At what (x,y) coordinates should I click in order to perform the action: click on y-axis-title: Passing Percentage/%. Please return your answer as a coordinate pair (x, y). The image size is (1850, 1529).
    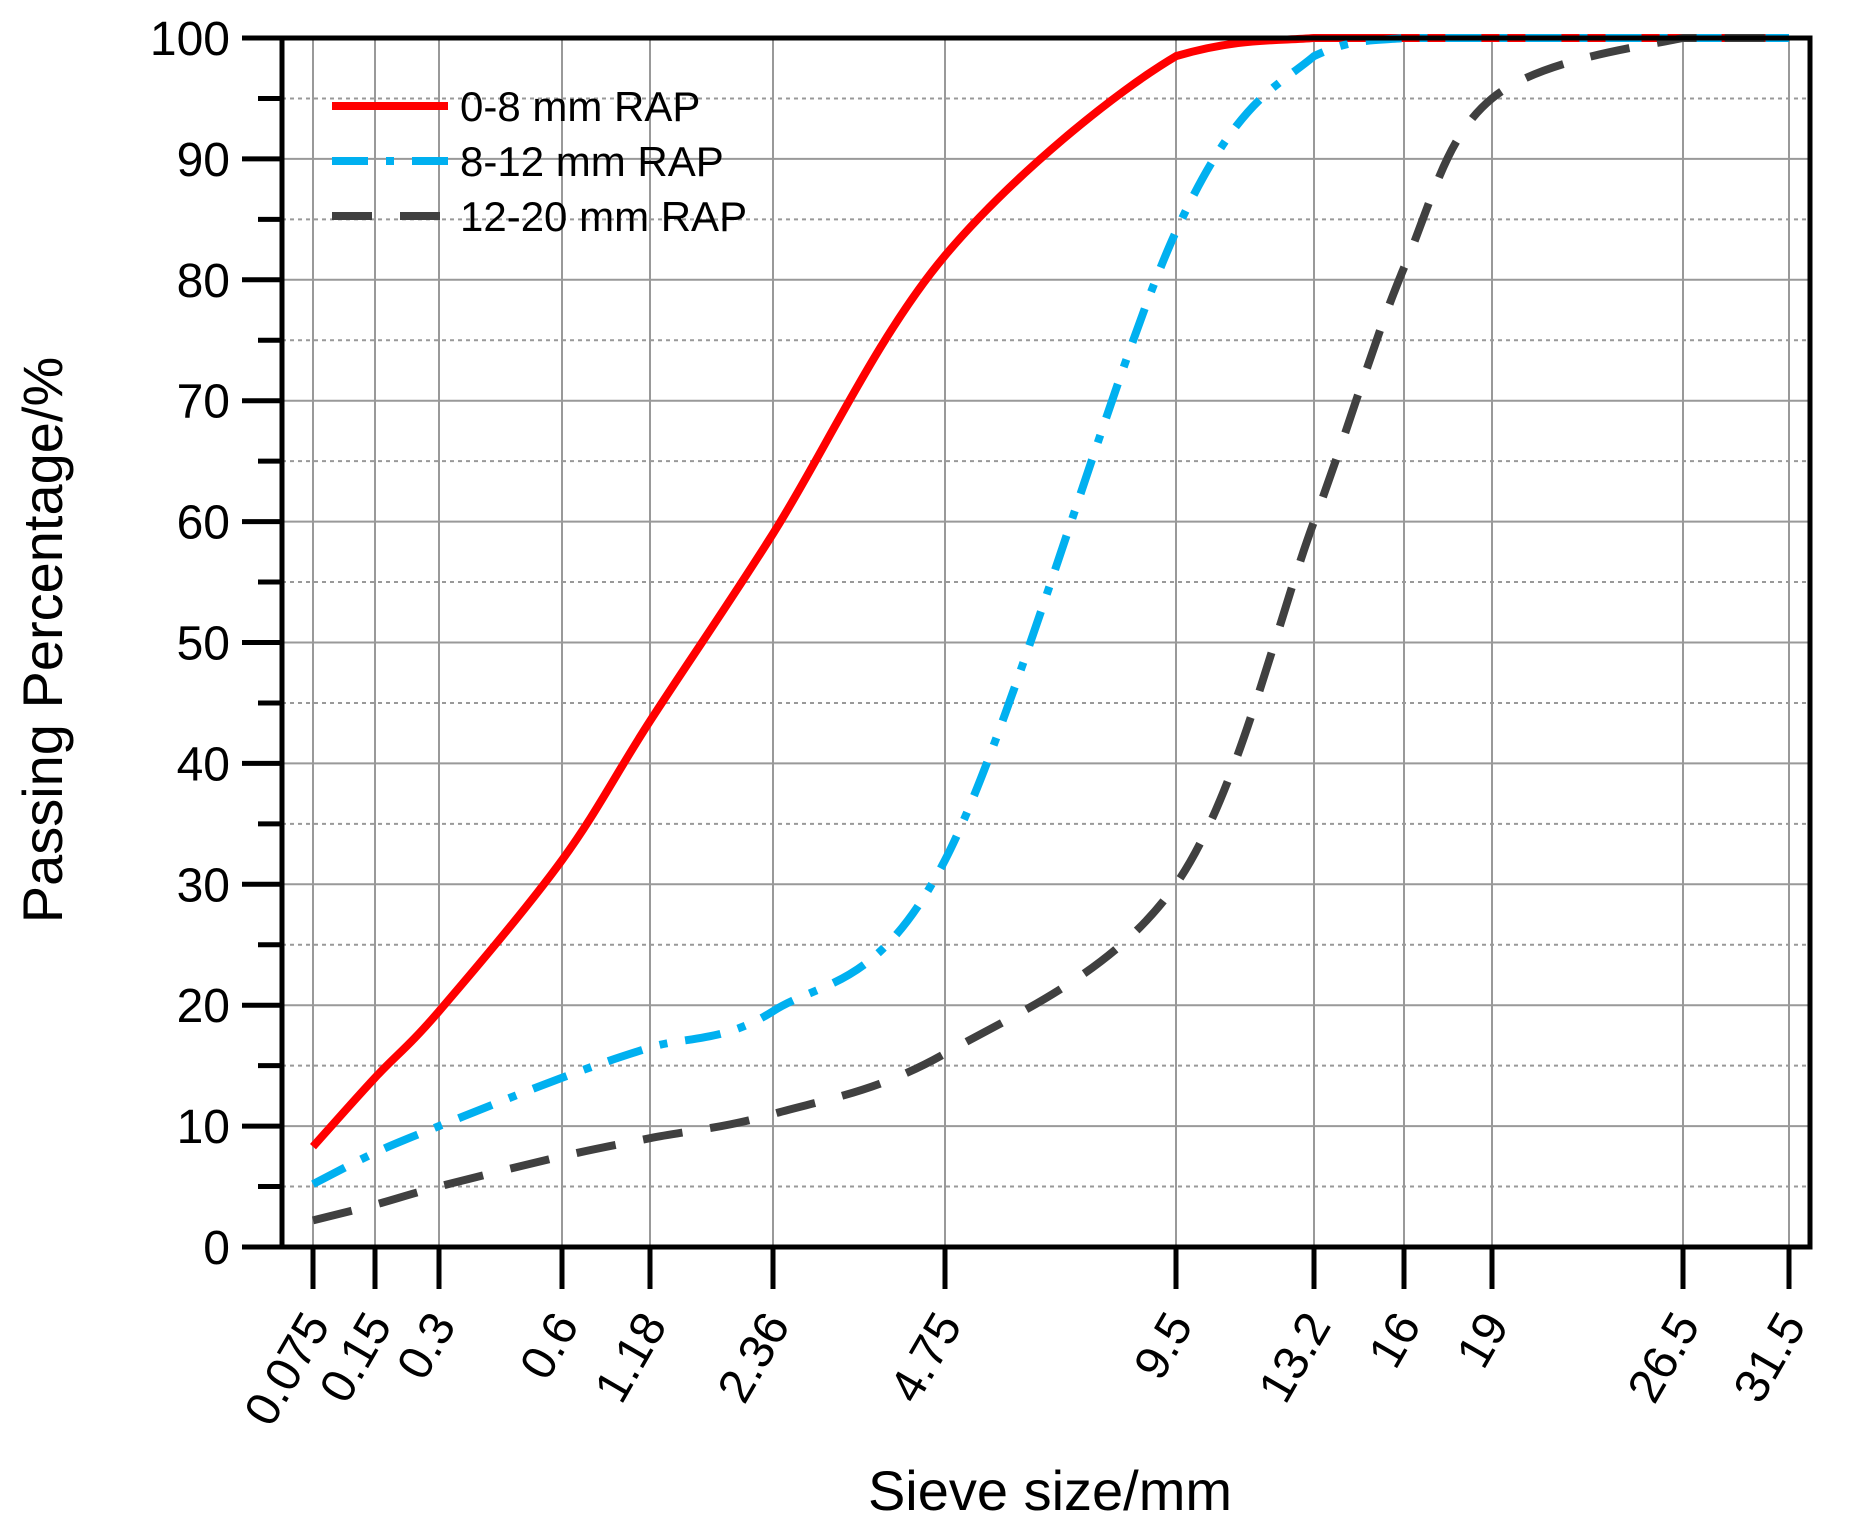
    Looking at the image, I should click on (42, 640).